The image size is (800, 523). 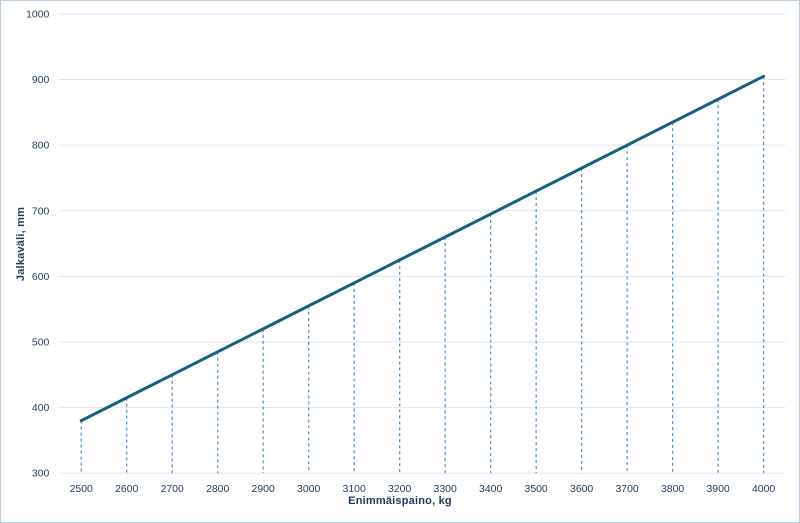 What do you see at coordinates (763, 489) in the screenshot?
I see `x-tick-label: 4000` at bounding box center [763, 489].